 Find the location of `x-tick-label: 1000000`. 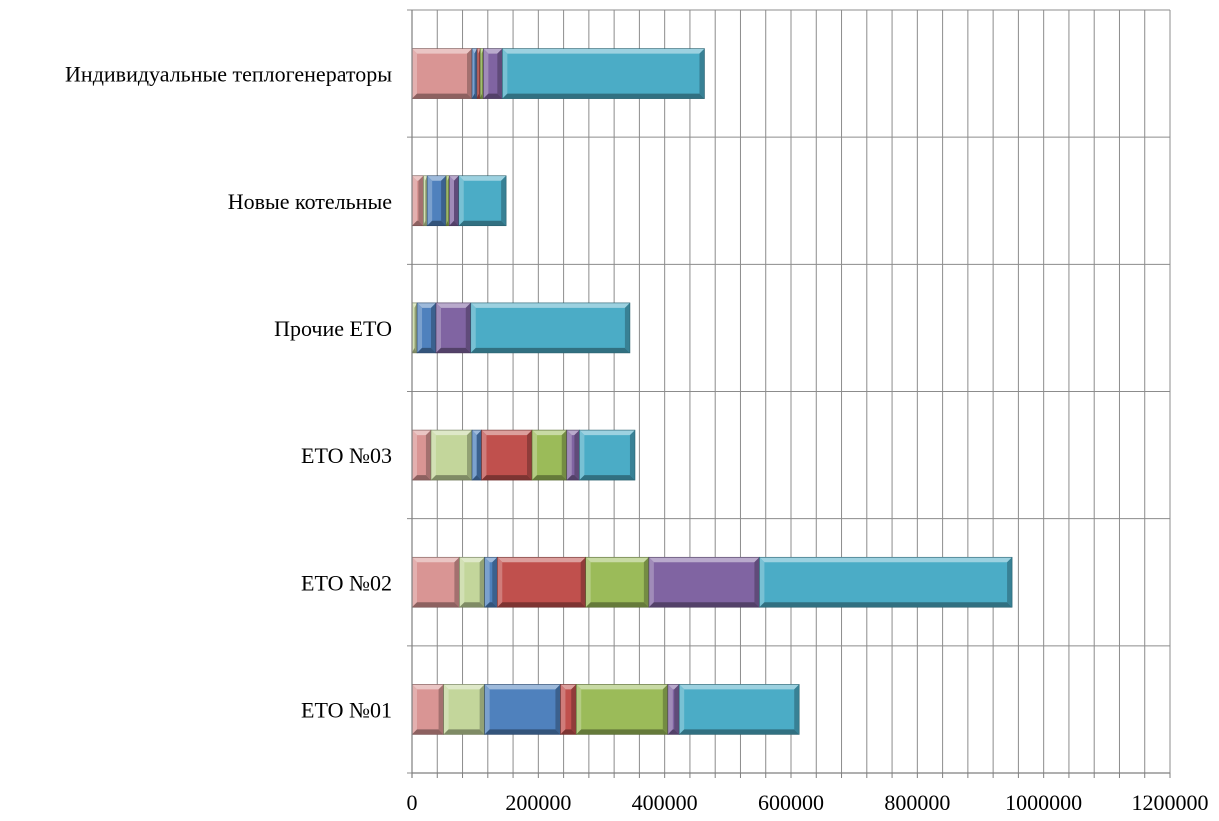

x-tick-label: 1000000 is located at coordinates (1043, 802).